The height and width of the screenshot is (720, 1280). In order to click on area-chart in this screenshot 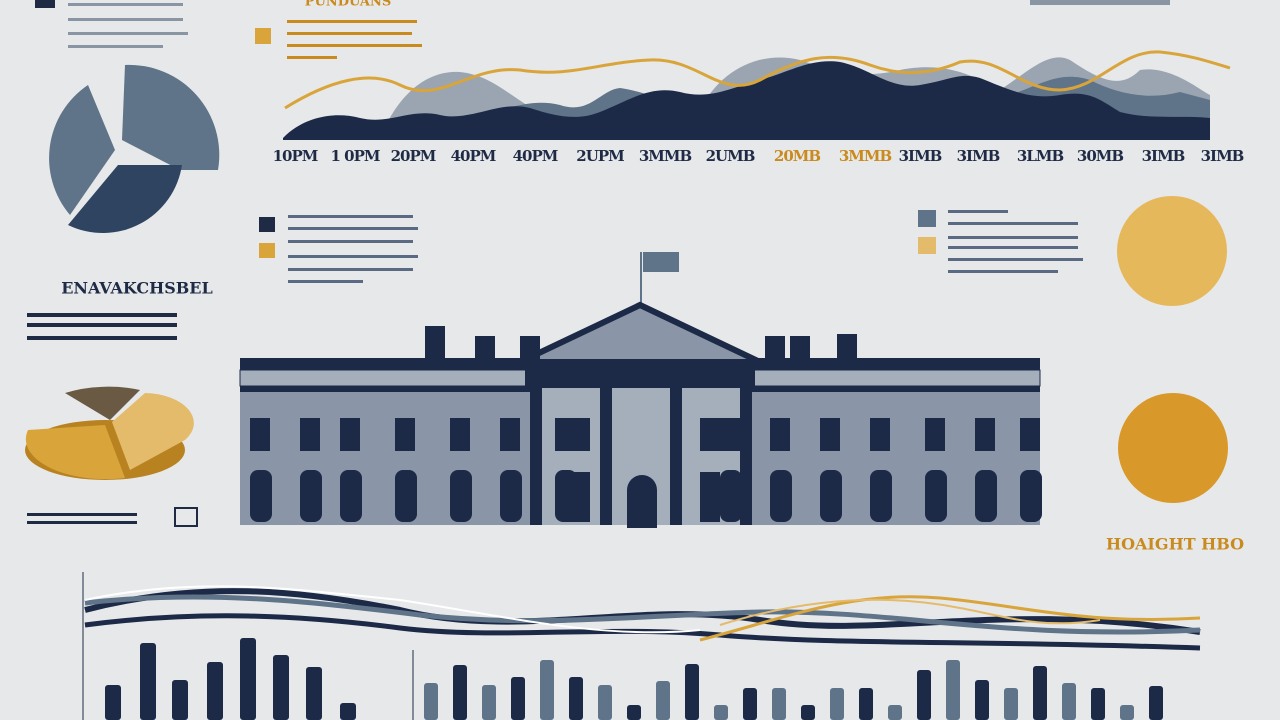, I will do `click(757, 95)`.